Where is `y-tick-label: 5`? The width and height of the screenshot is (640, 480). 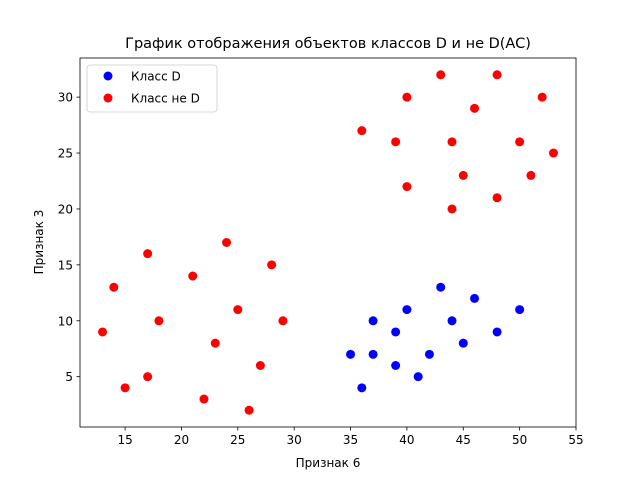
y-tick-label: 5 is located at coordinates (69, 377).